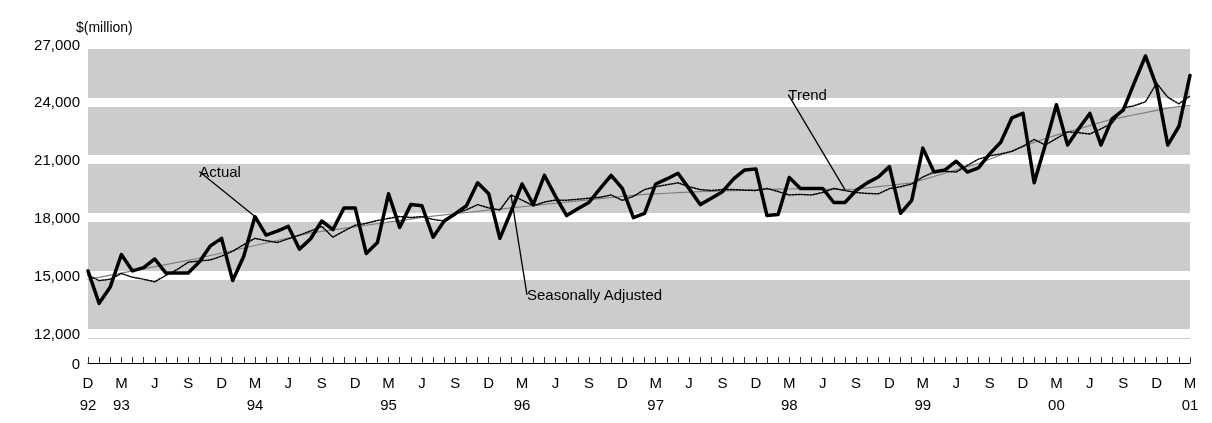  I want to click on text: Trend, so click(807, 95).